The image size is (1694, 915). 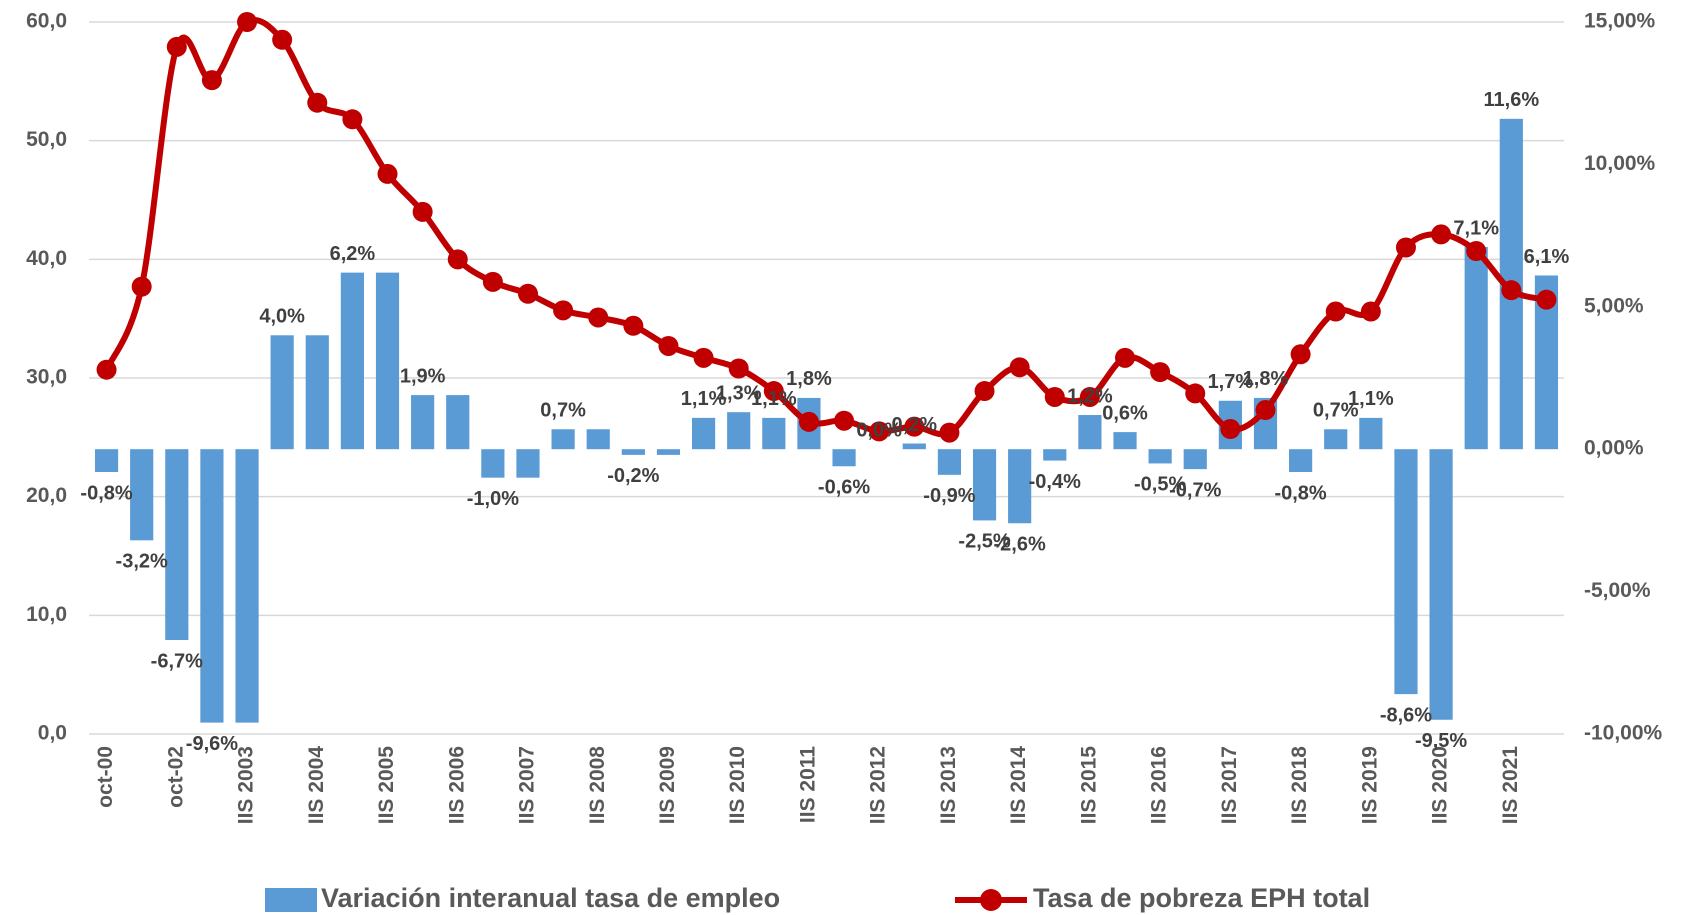 I want to click on y2-tick-label: 0,00%, so click(x=1614, y=448).